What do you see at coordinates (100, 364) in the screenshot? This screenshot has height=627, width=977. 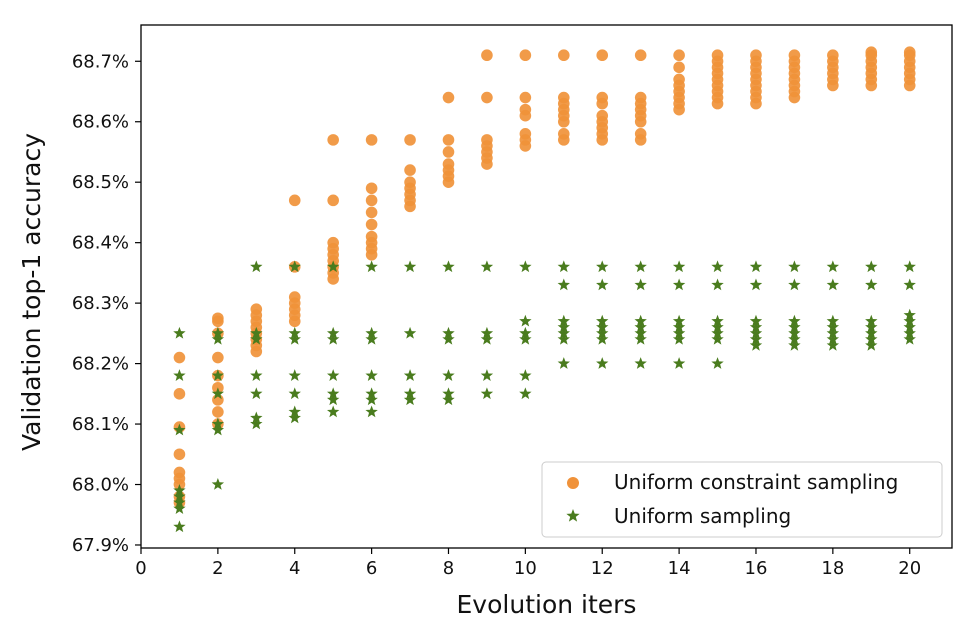 I see `y-tick-label: 68.2%` at bounding box center [100, 364].